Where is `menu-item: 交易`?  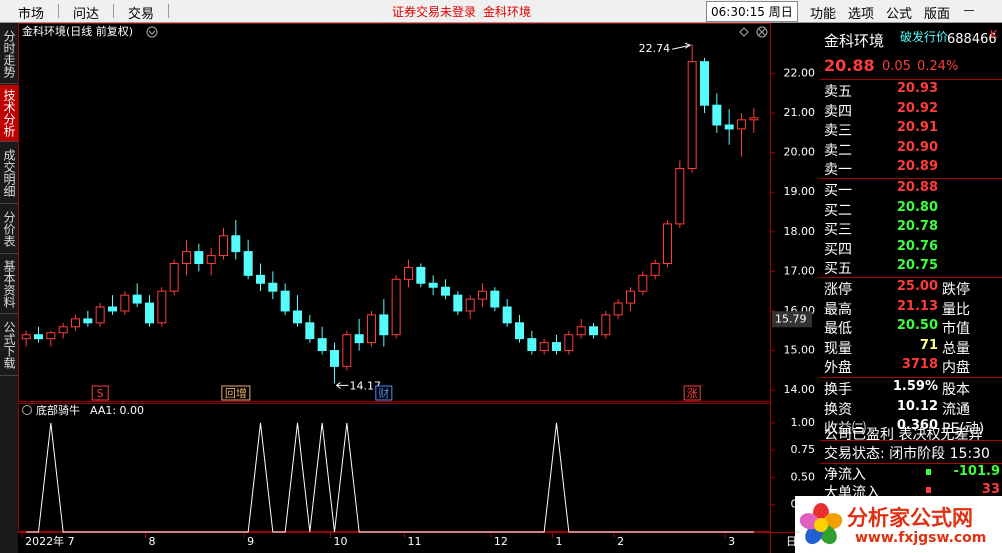 menu-item: 交易 is located at coordinates (141, 14).